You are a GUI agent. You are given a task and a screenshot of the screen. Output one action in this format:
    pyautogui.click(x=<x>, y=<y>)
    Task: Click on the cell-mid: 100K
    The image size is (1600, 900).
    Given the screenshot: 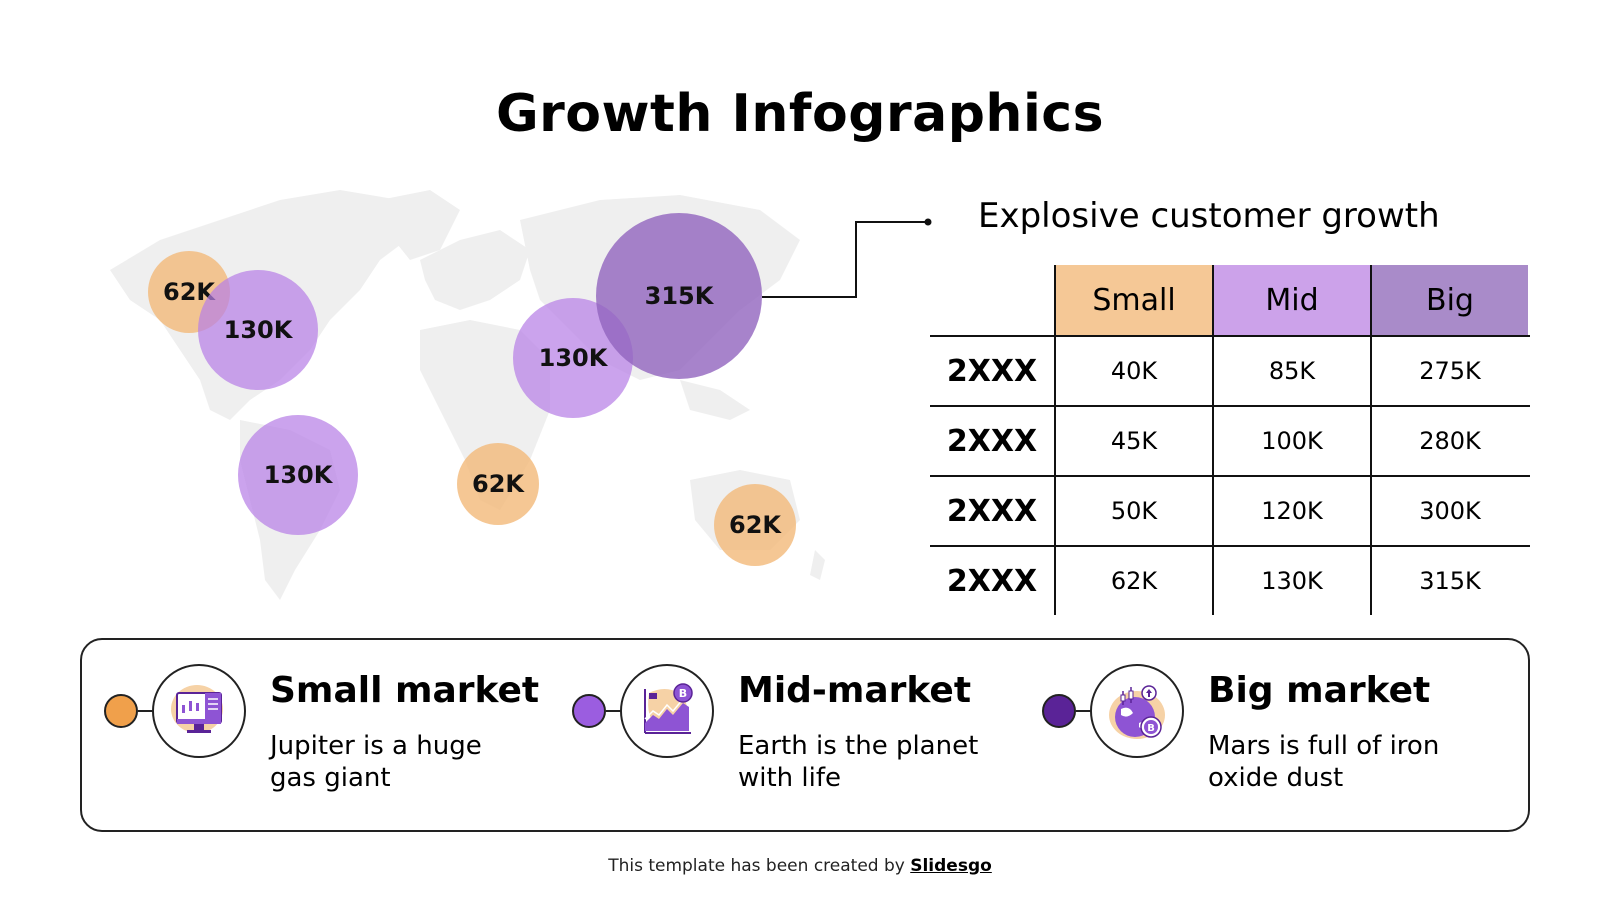 What is the action you would take?
    pyautogui.click(x=1291, y=441)
    